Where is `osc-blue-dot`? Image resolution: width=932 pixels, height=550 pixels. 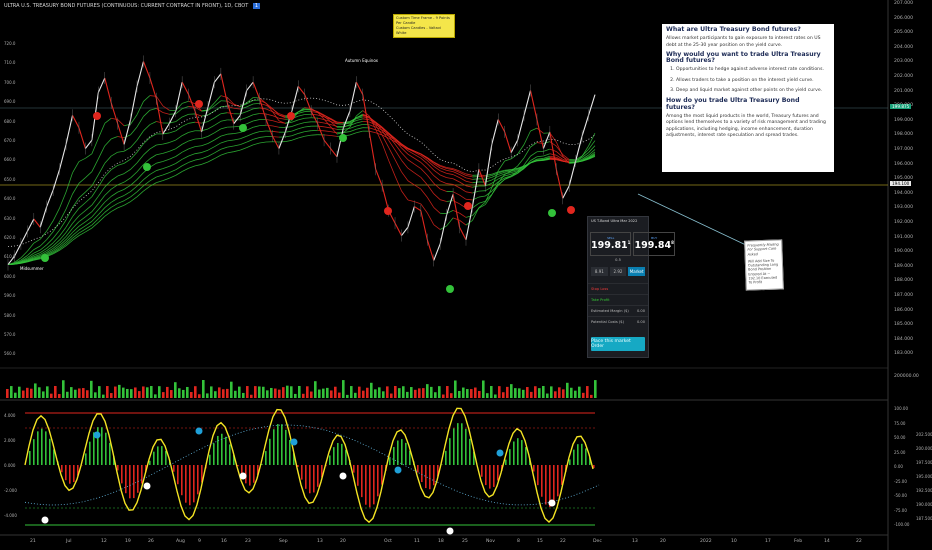 osc-blue-dot is located at coordinates (199, 431).